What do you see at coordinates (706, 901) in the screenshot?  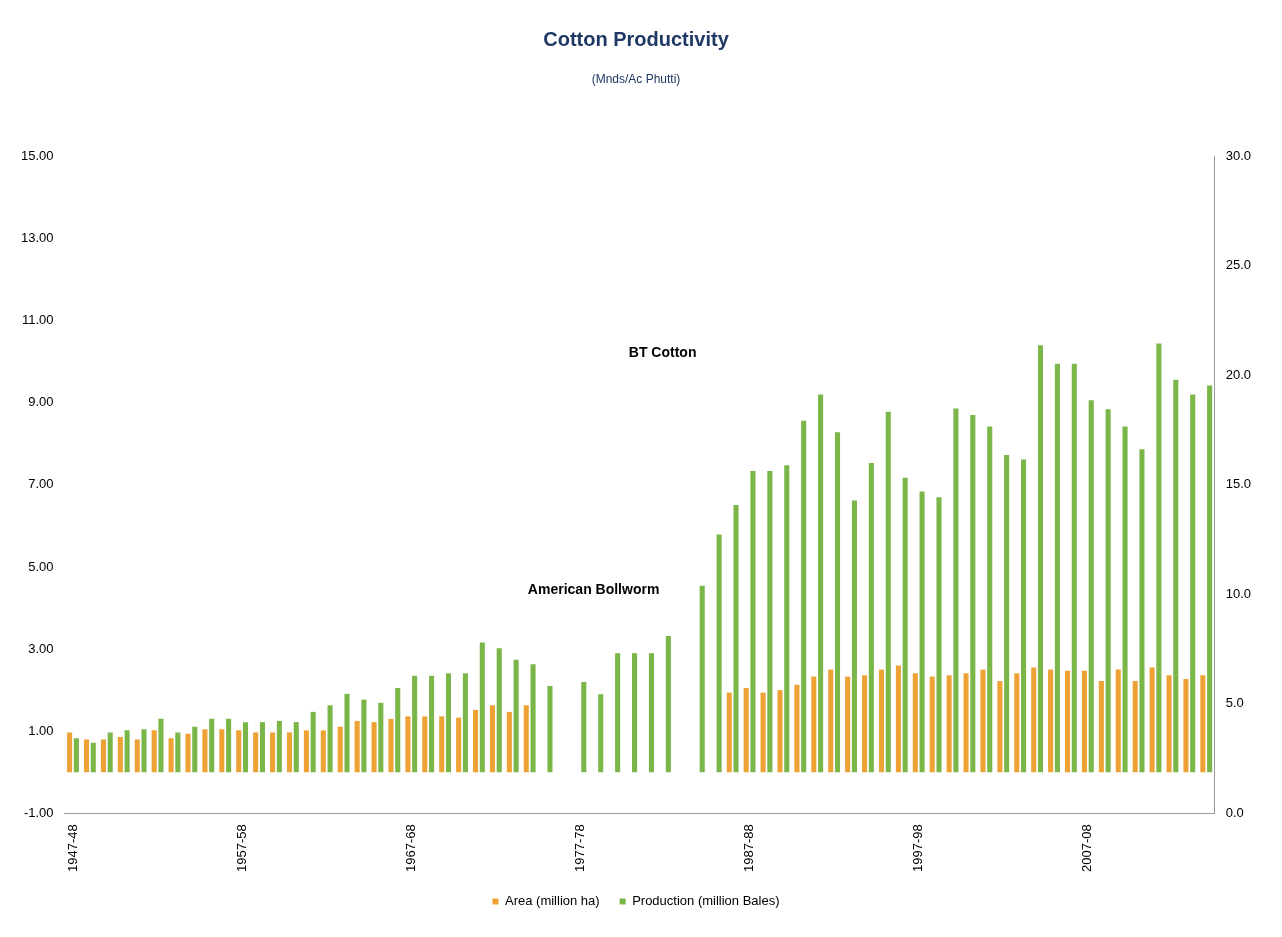 I see `legend-label: Production (million Bales)` at bounding box center [706, 901].